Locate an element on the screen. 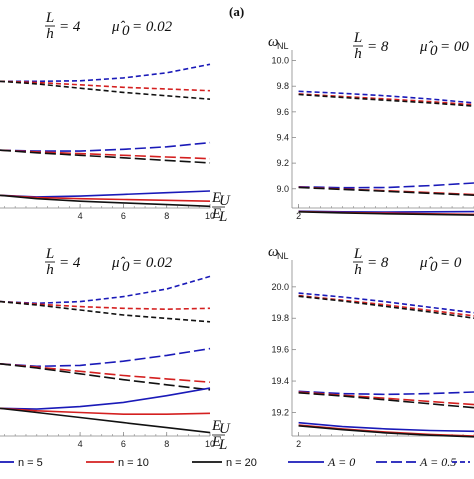 The height and width of the screenshot is (479, 474). legend-label: n = 10 is located at coordinates (133, 463).